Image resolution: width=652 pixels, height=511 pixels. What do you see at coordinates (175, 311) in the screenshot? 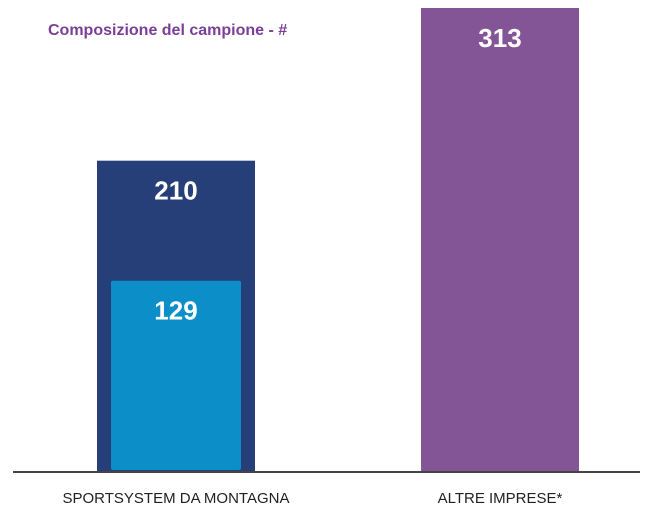
I see `inner-value-label: 129` at bounding box center [175, 311].